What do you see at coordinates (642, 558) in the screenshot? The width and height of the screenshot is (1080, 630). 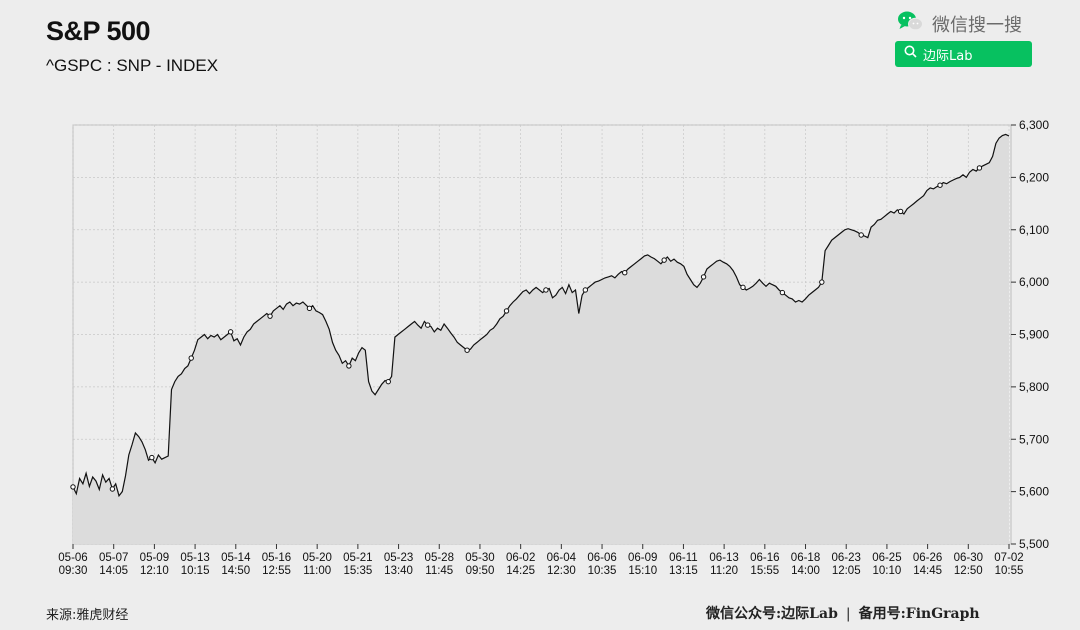 I see `x-tick-date: 06-09` at bounding box center [642, 558].